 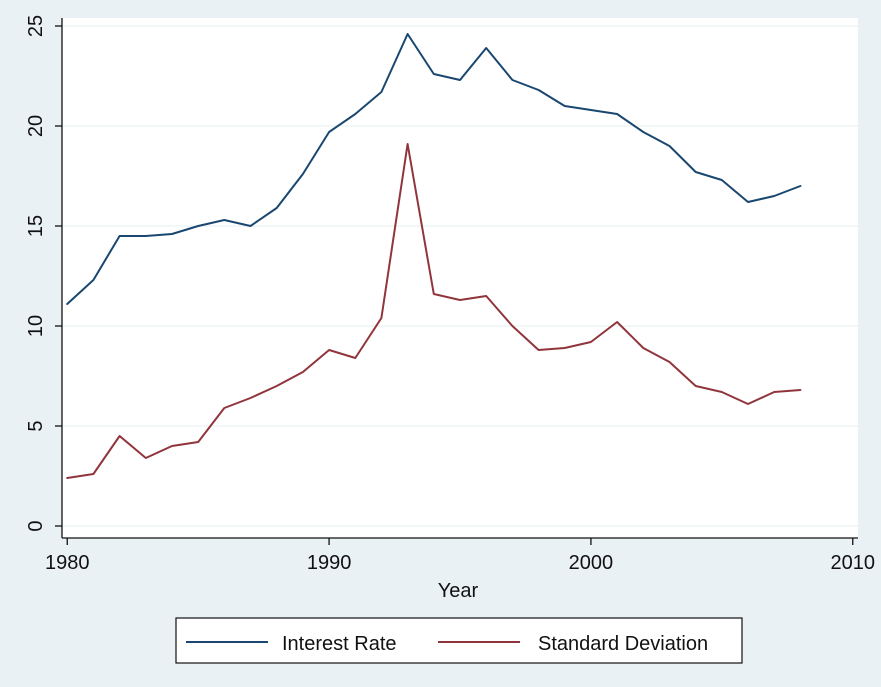 I want to click on y-tick-label-20: 20, so click(x=36, y=126).